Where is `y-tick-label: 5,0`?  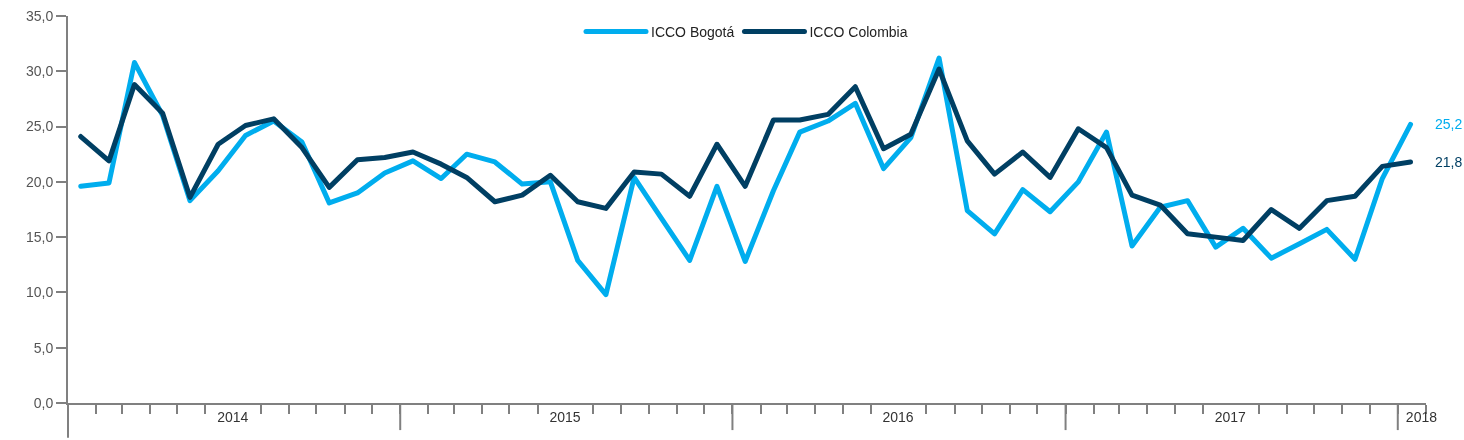 y-tick-label: 5,0 is located at coordinates (43, 347).